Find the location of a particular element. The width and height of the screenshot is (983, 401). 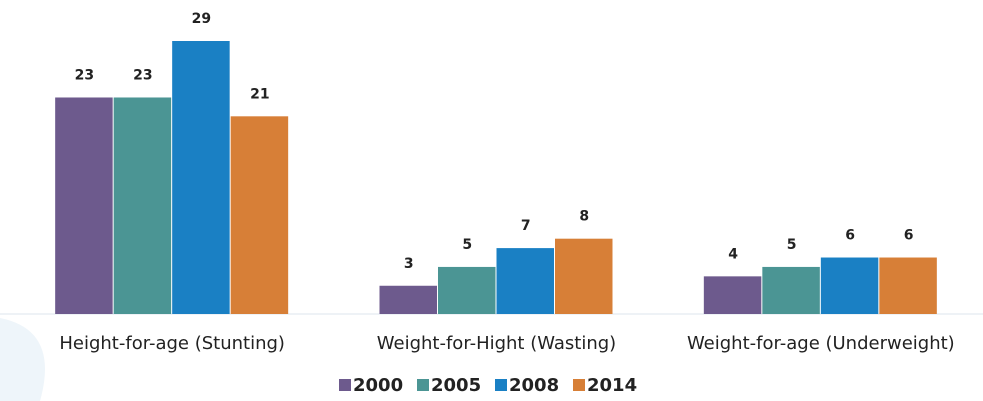

value-label: 4 is located at coordinates (733, 254).